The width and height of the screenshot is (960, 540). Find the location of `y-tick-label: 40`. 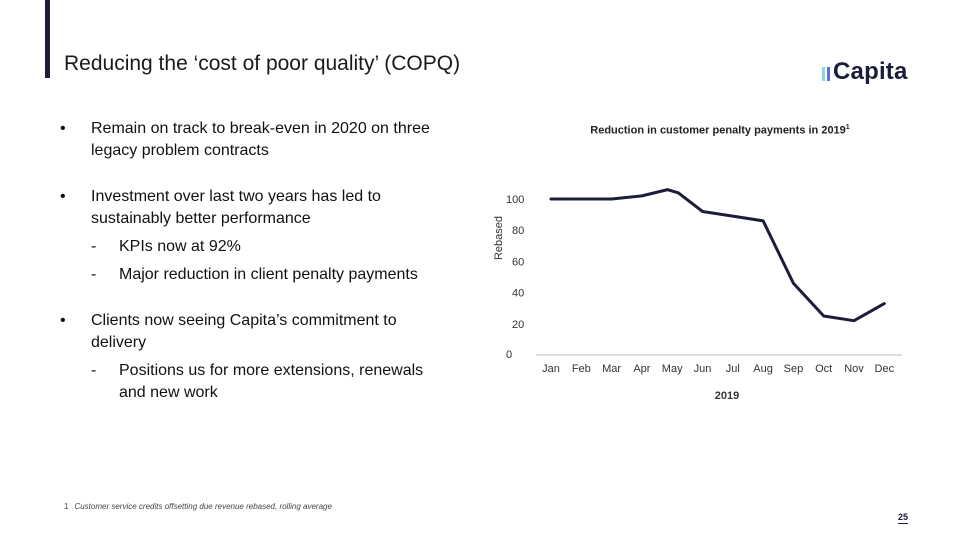

y-tick-label: 40 is located at coordinates (518, 294).